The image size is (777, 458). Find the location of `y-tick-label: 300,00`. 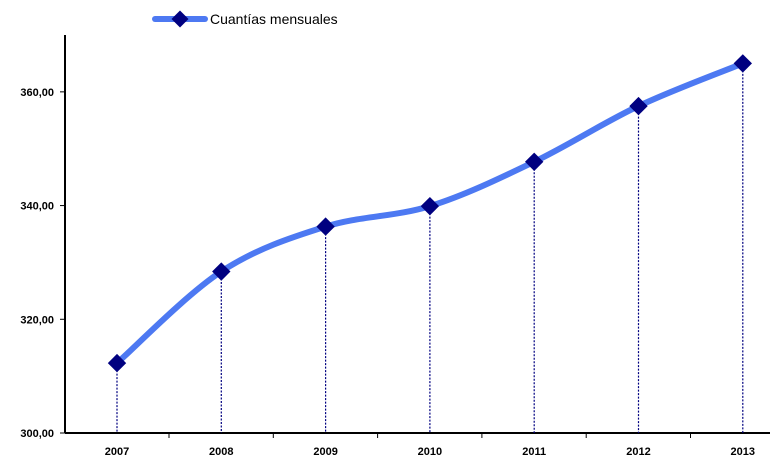

y-tick-label: 300,00 is located at coordinates (37, 434).